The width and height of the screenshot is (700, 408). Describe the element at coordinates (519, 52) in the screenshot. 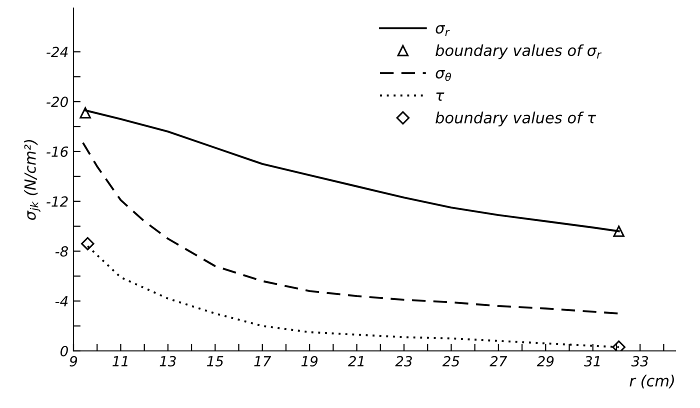

I see `legend-label: boundary values of σ$_{r}$` at that location.